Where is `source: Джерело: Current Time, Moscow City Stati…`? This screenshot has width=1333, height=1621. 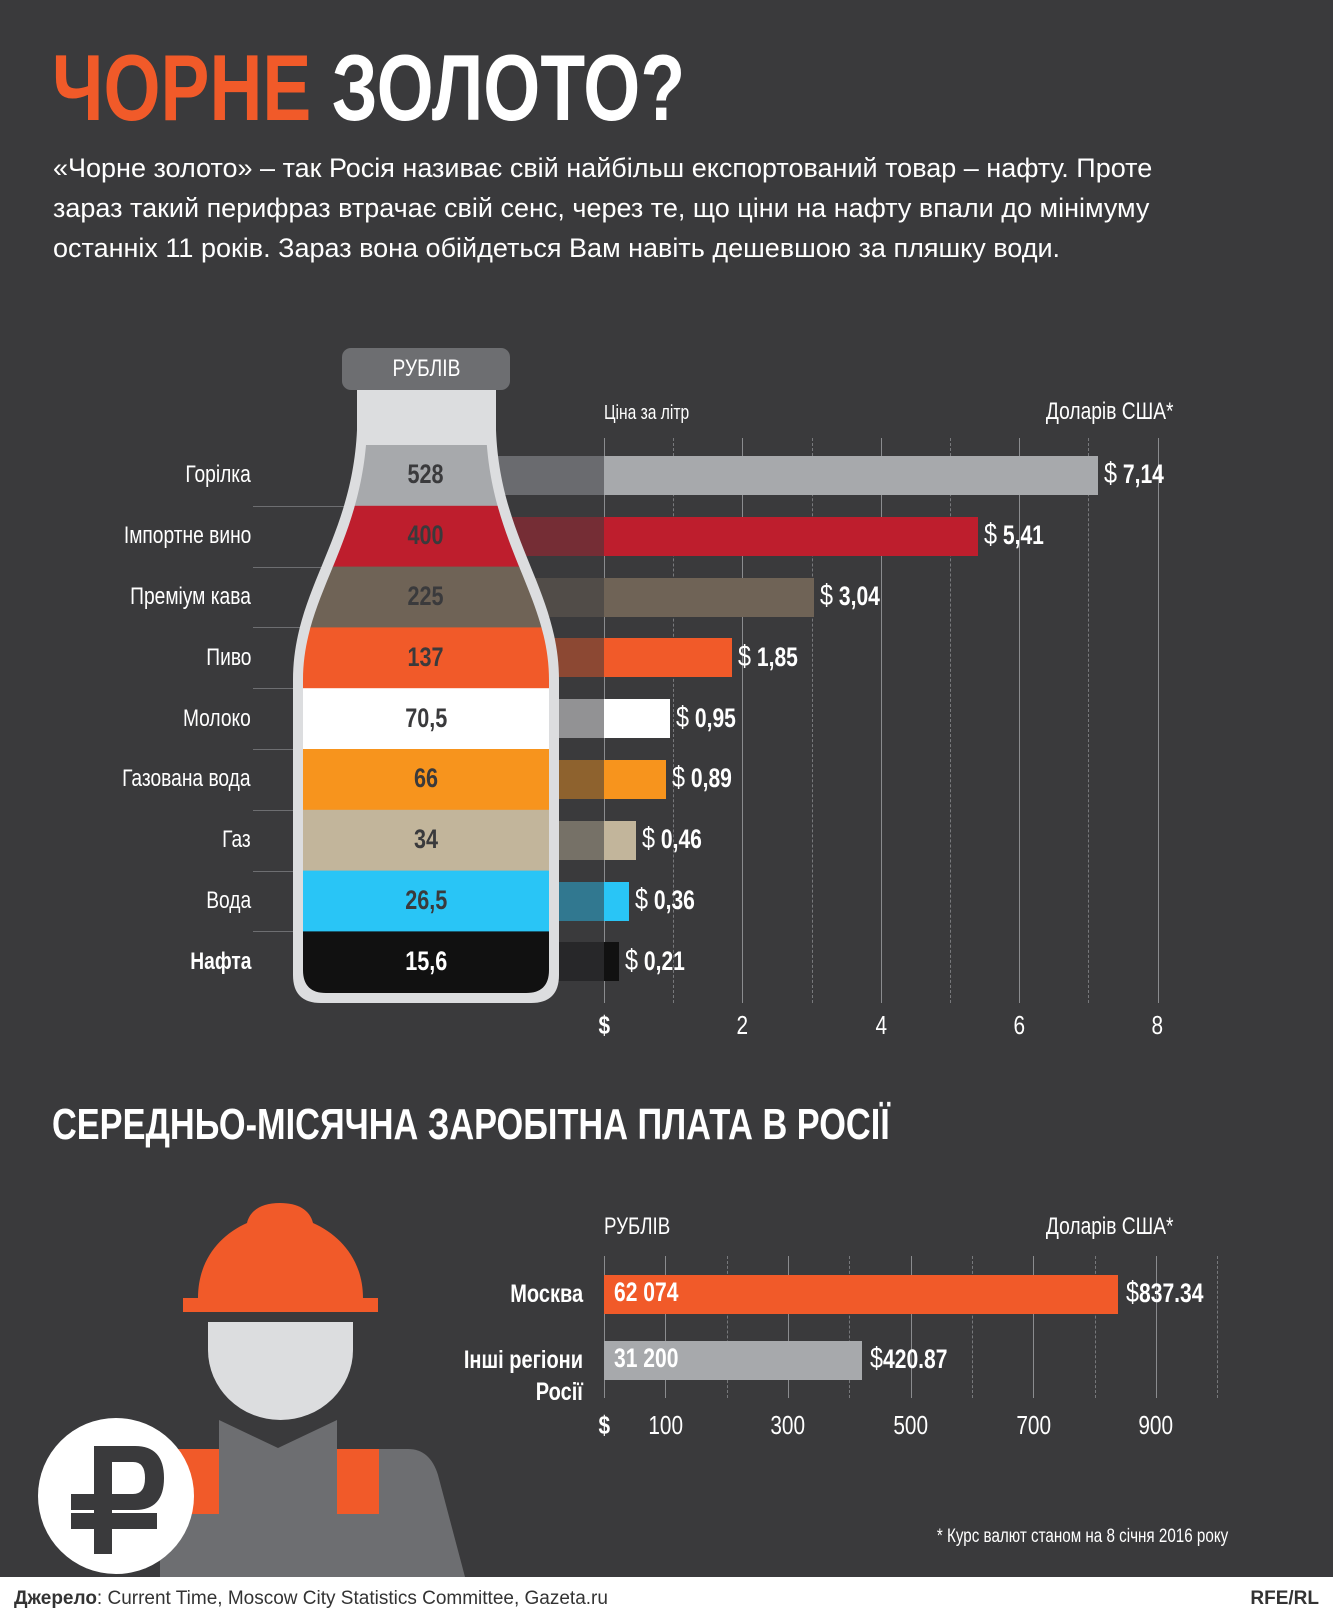
source: Джерело: Current Time, Moscow City Stati… is located at coordinates (311, 1599).